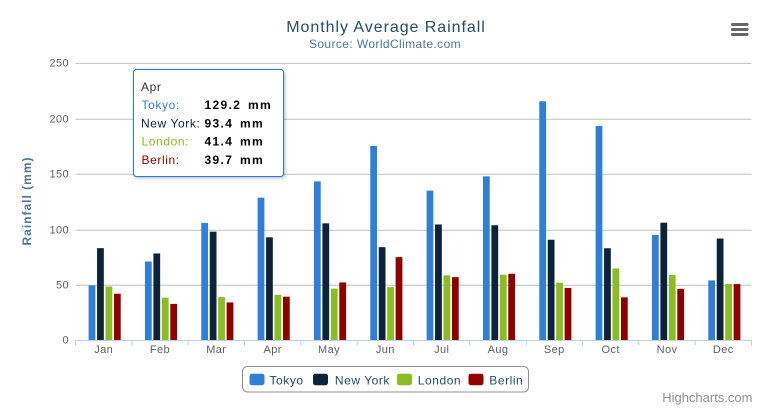 This screenshot has width=769, height=416. Describe the element at coordinates (611, 350) in the screenshot. I see `svg-text: Oct` at that location.